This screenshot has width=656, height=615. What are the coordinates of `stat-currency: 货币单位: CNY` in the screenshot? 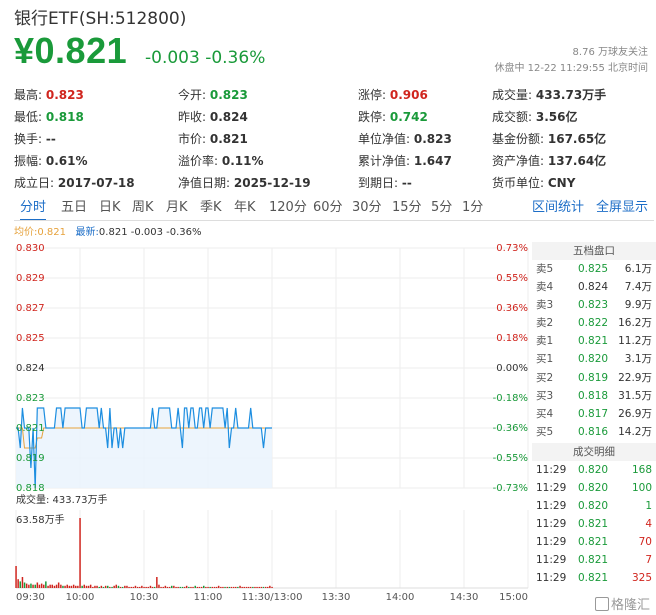 It's located at (534, 183).